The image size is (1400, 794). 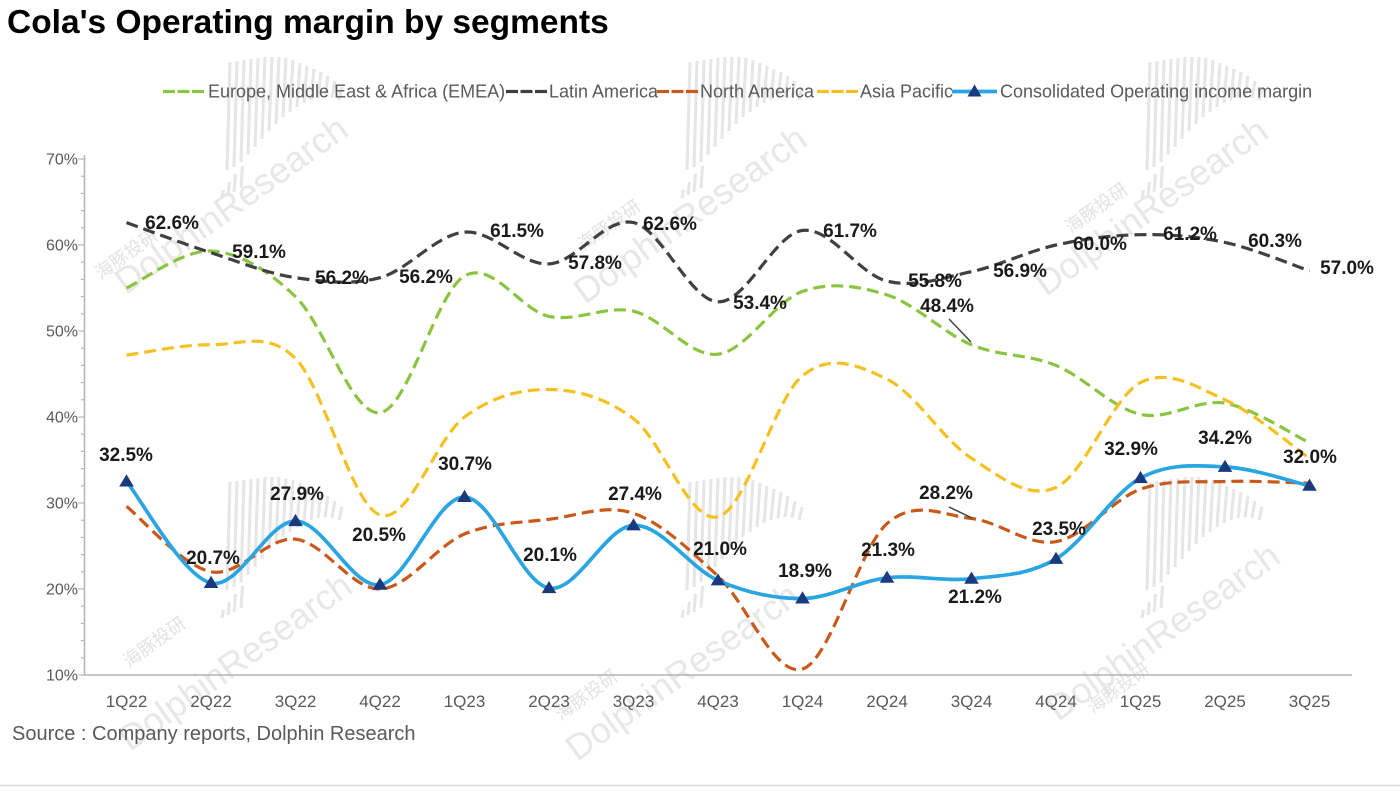 What do you see at coordinates (465, 464) in the screenshot?
I see `svg-text: 30.7%` at bounding box center [465, 464].